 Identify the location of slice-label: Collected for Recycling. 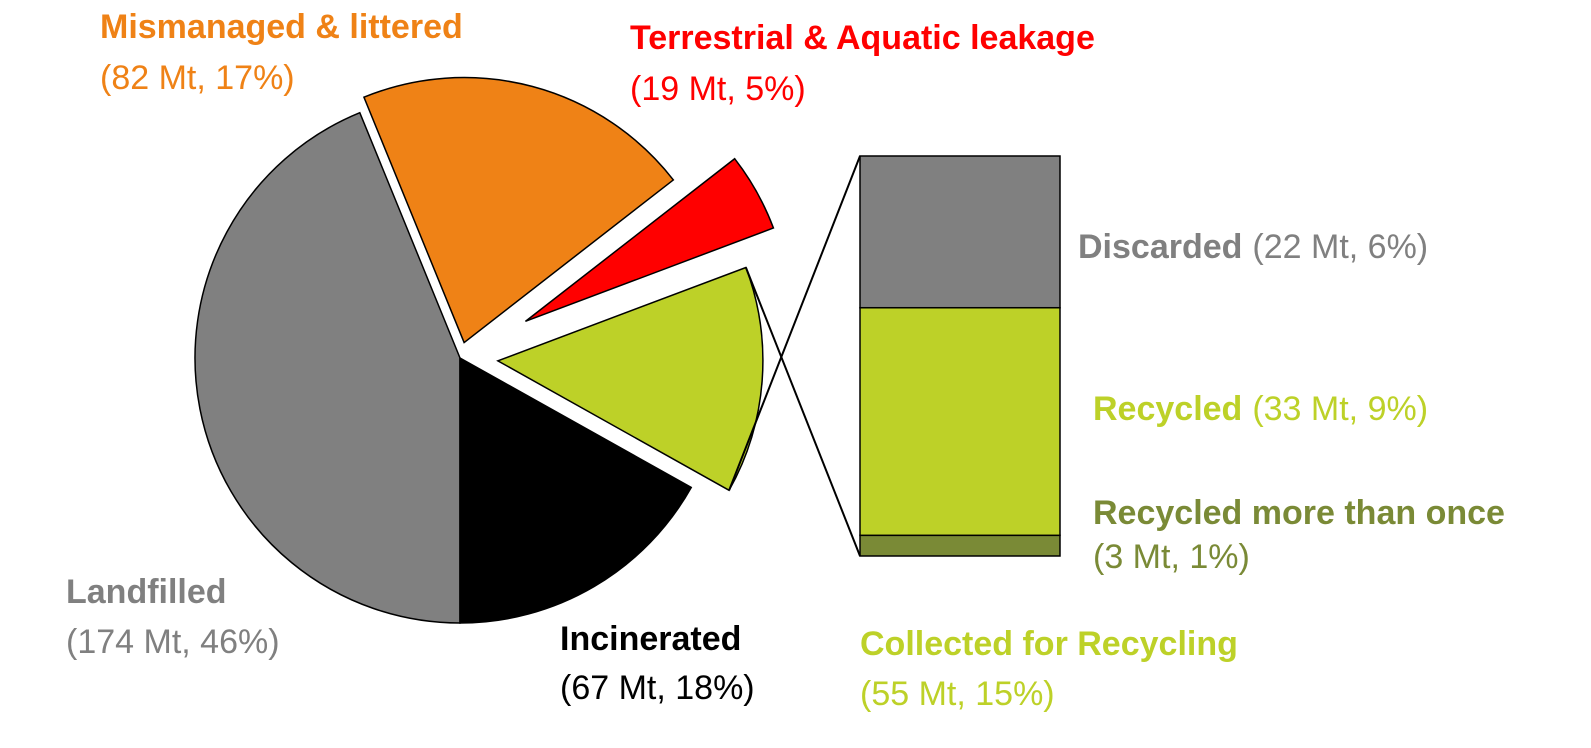
(1049, 644).